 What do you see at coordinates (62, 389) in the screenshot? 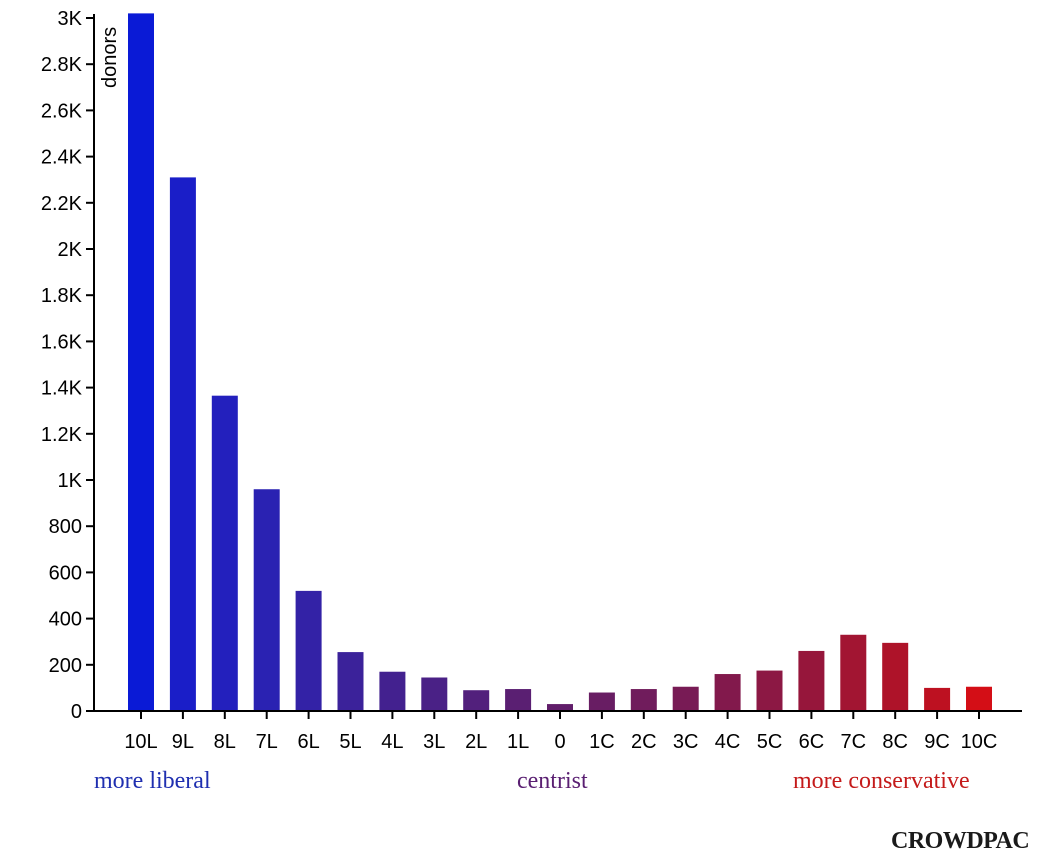
I see `y-tick-label: 1.4K` at bounding box center [62, 389].